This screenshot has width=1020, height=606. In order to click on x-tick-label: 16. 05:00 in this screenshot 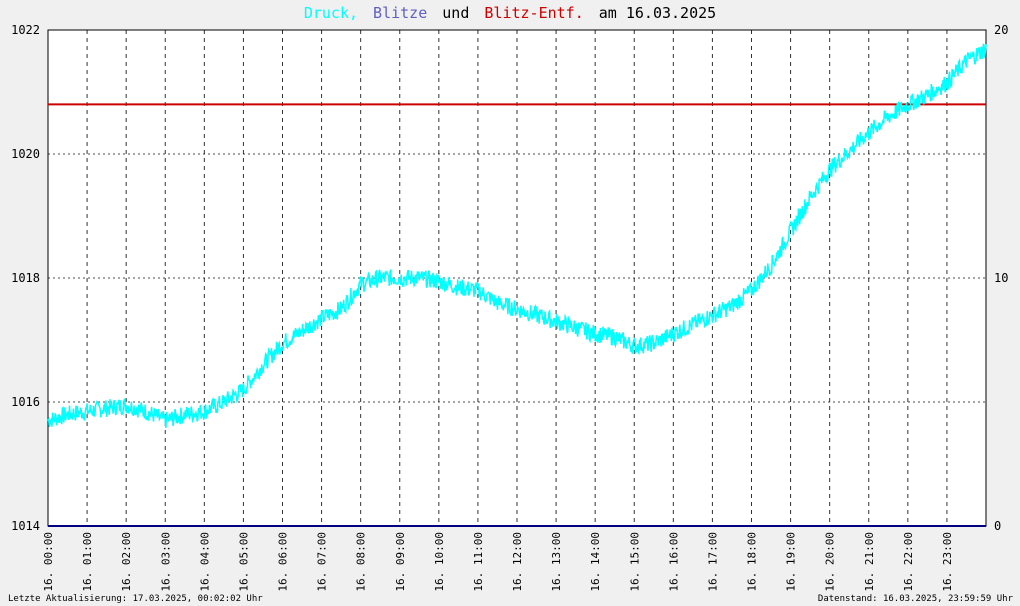, I will do `click(243, 562)`.